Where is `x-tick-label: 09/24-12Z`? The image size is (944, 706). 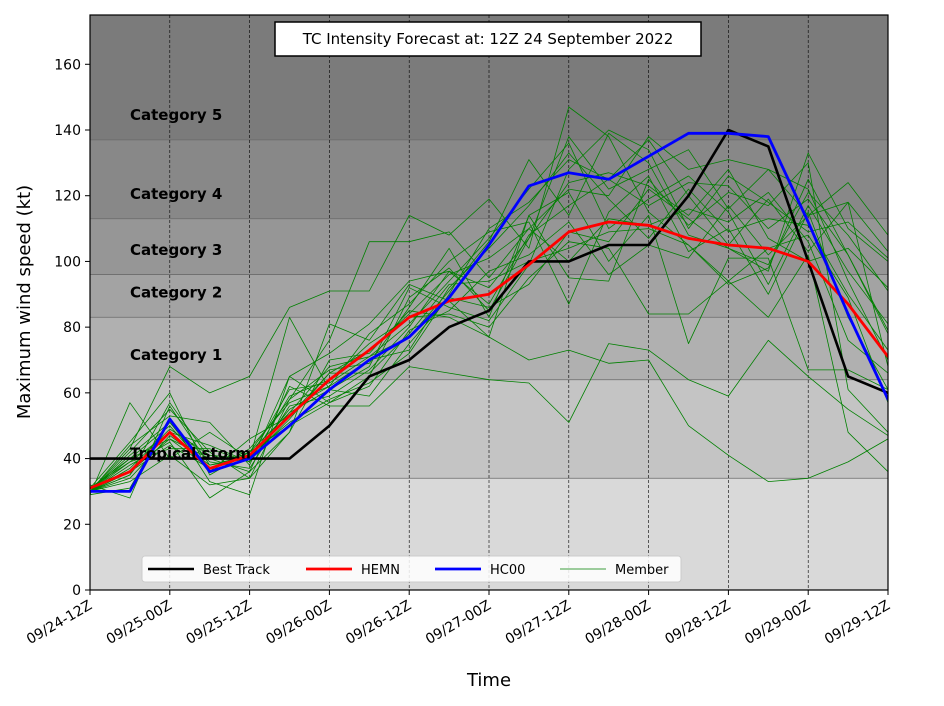 x-tick-label: 09/24-12Z is located at coordinates (59, 623).